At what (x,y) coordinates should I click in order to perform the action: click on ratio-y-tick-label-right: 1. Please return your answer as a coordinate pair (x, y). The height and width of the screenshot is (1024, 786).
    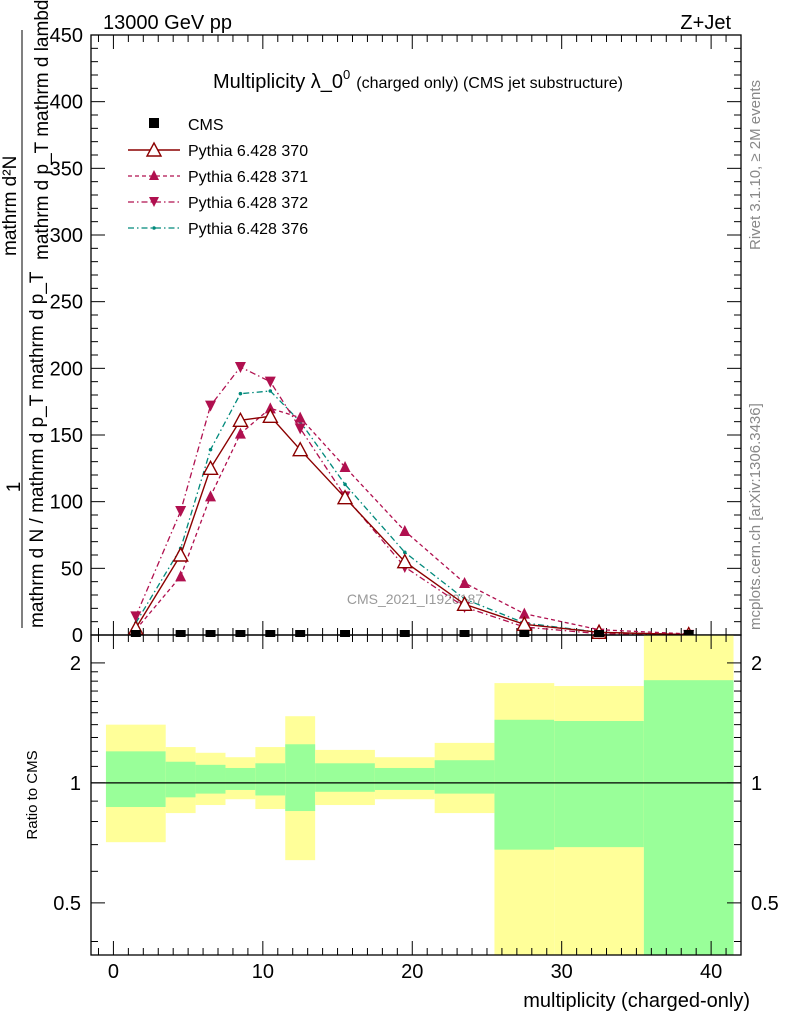
    Looking at the image, I should click on (756, 784).